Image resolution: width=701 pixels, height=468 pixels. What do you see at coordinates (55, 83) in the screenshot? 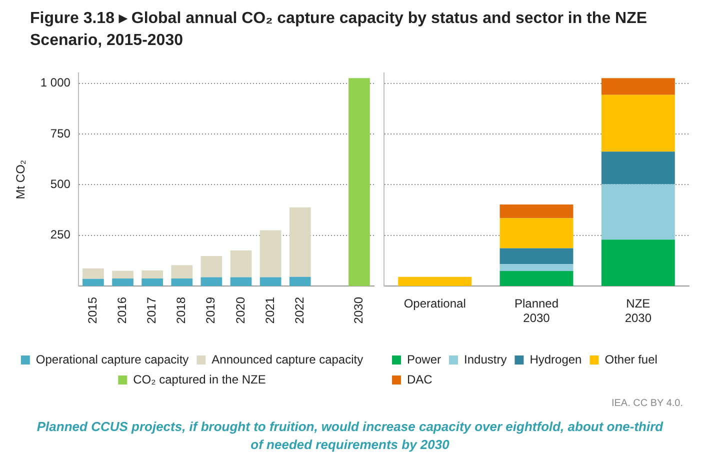
I see `y-tick-label: 1 000` at bounding box center [55, 83].